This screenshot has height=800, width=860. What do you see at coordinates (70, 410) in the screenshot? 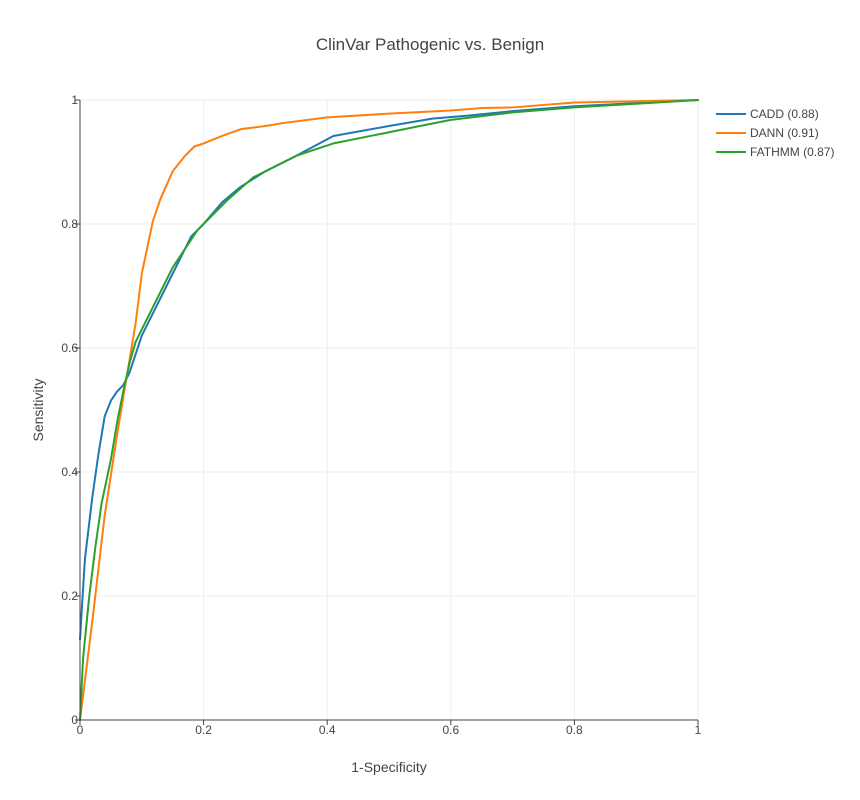
I see `y-axis-ticks: 0 0.2 0.4 0.6 0.8 1` at bounding box center [70, 410].